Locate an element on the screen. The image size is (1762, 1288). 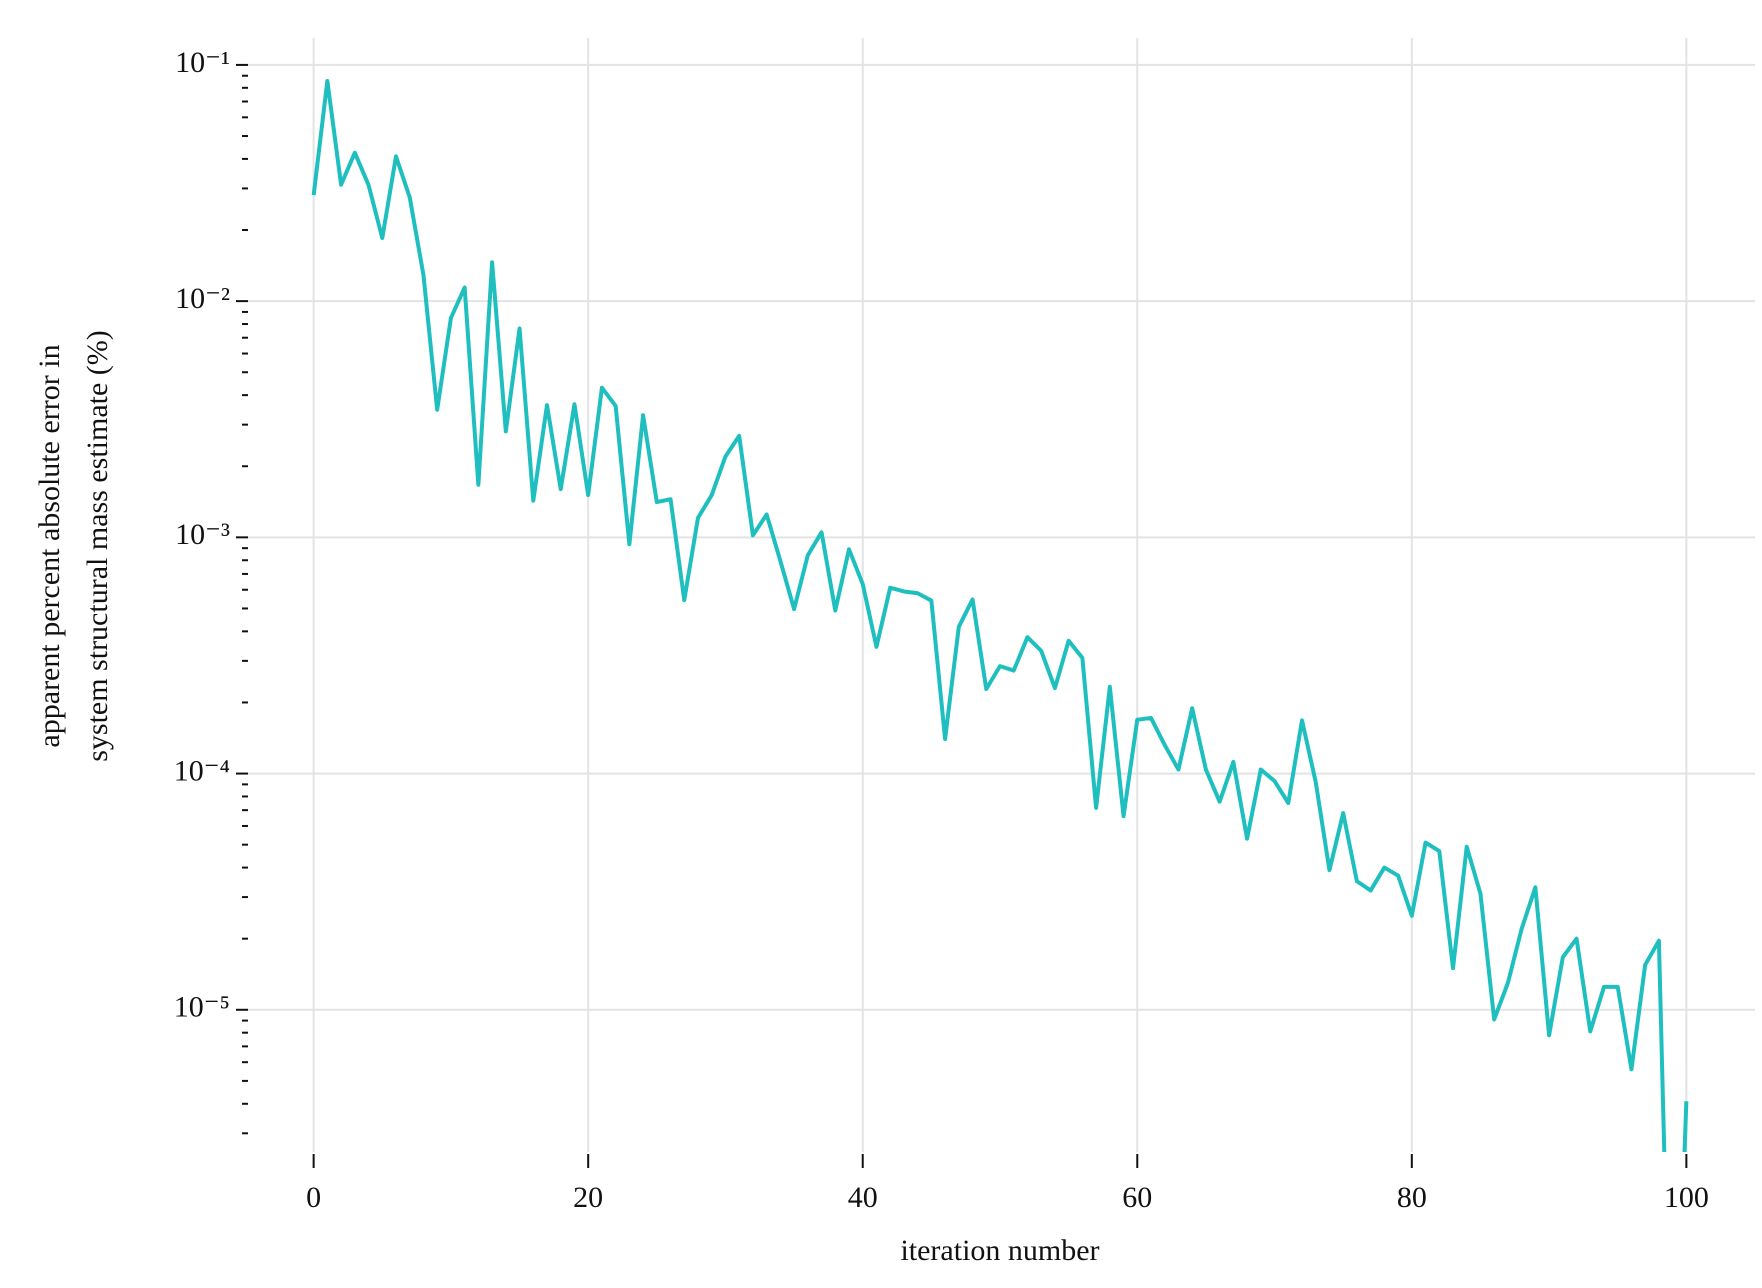
x-tick-label: 20 is located at coordinates (588, 1197).